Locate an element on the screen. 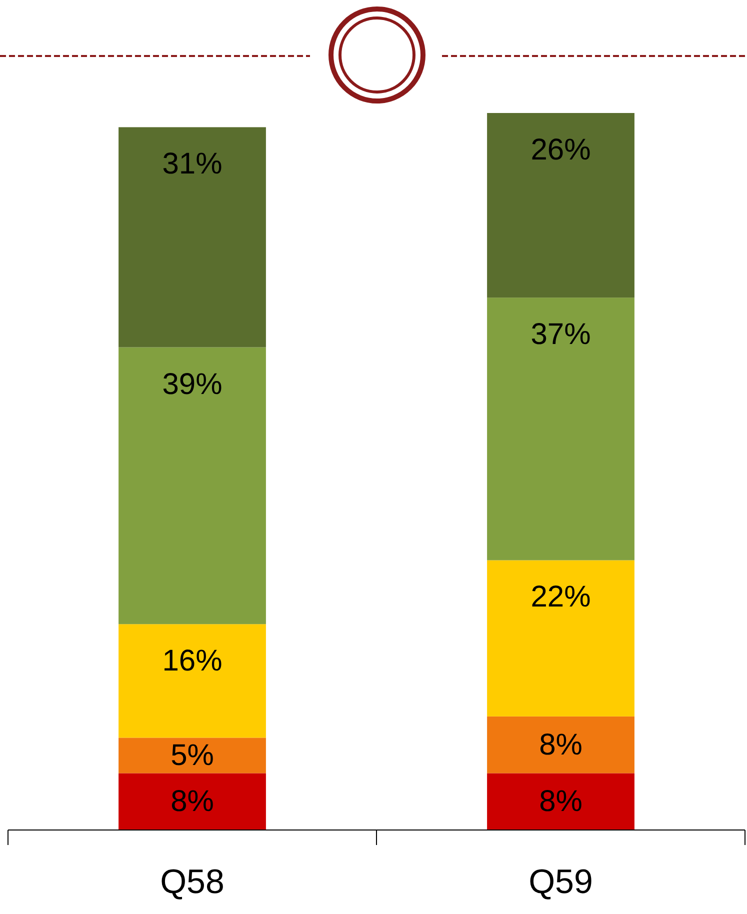  data-label: 22% is located at coordinates (560, 597).